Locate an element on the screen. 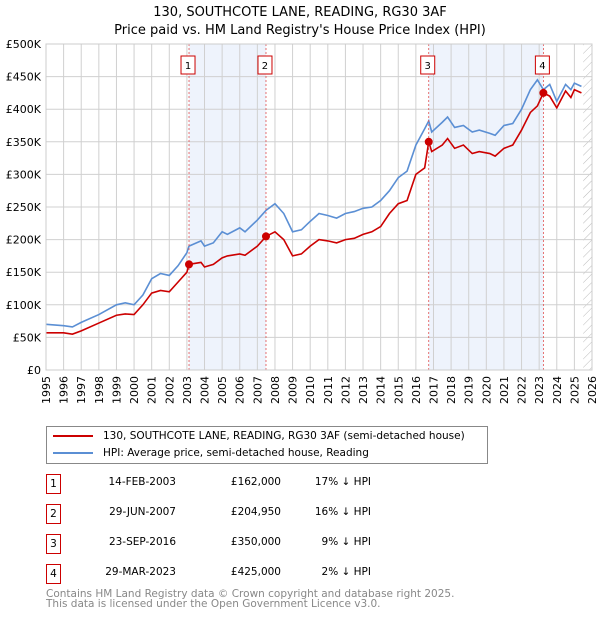 The image size is (600, 620). sale-label: 1 is located at coordinates (188, 66).